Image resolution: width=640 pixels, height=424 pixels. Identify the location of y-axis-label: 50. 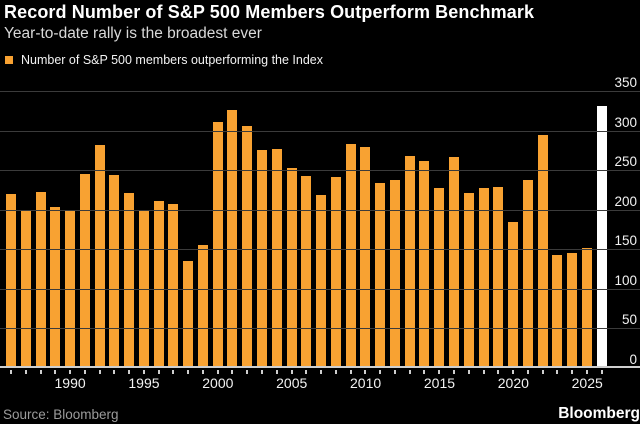
(629, 319).